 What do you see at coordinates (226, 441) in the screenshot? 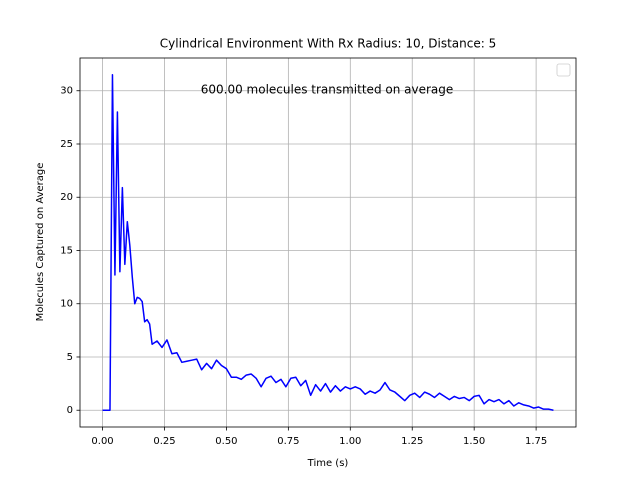
I see `x-tick-label: 0.50` at bounding box center [226, 441].